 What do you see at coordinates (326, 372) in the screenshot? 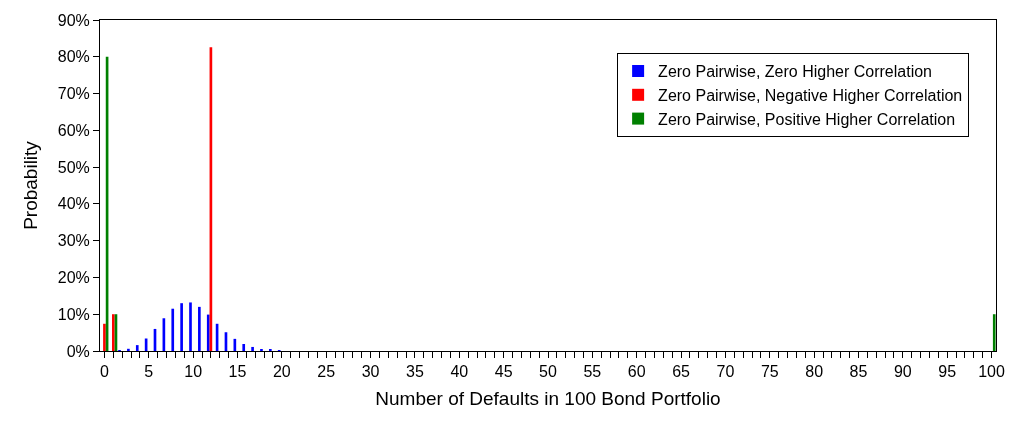
I see `x-tick-label: 25` at bounding box center [326, 372].